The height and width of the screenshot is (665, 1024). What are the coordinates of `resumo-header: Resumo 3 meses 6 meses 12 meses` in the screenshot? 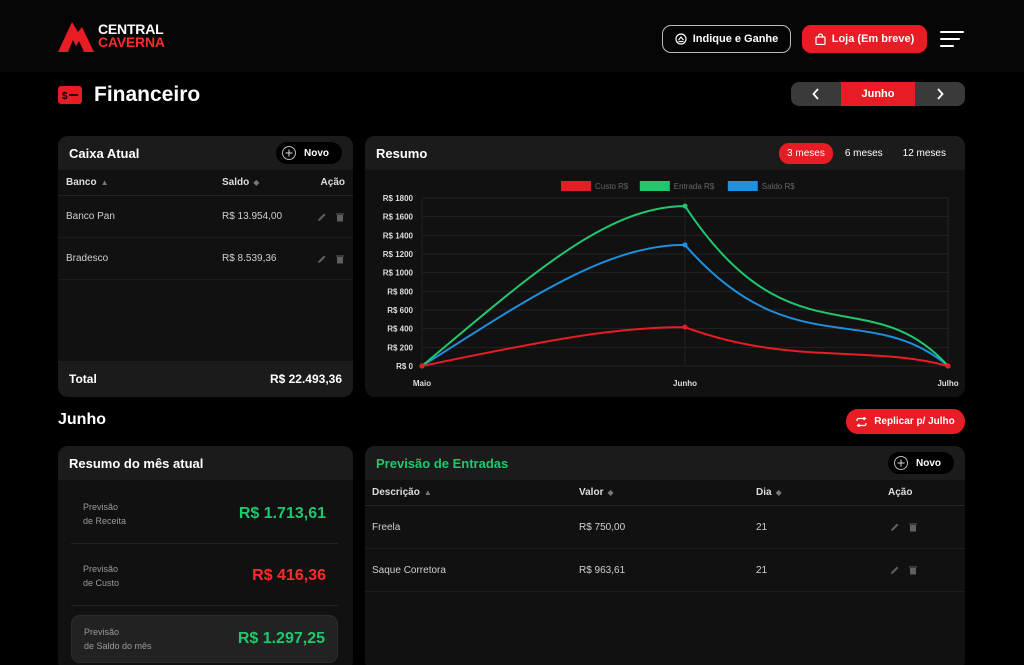 It's located at (665, 153).